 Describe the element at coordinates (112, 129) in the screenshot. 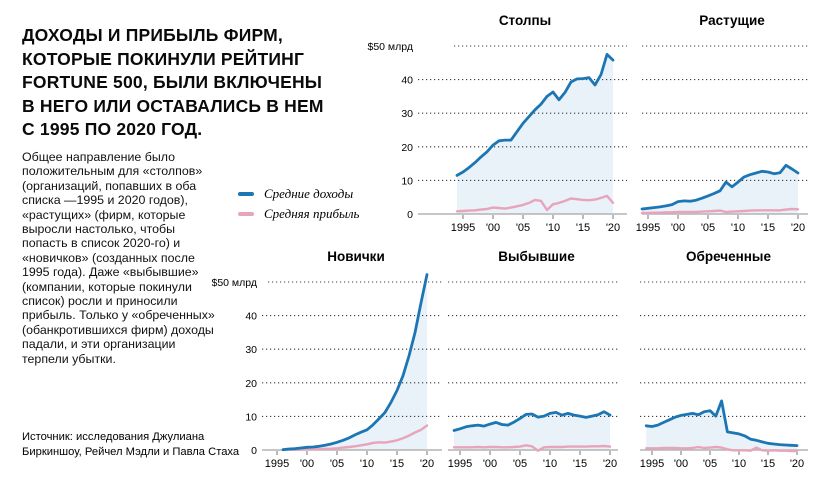

I see `page-title-line: С 1995 ПО 2020 ГОД.` at that location.